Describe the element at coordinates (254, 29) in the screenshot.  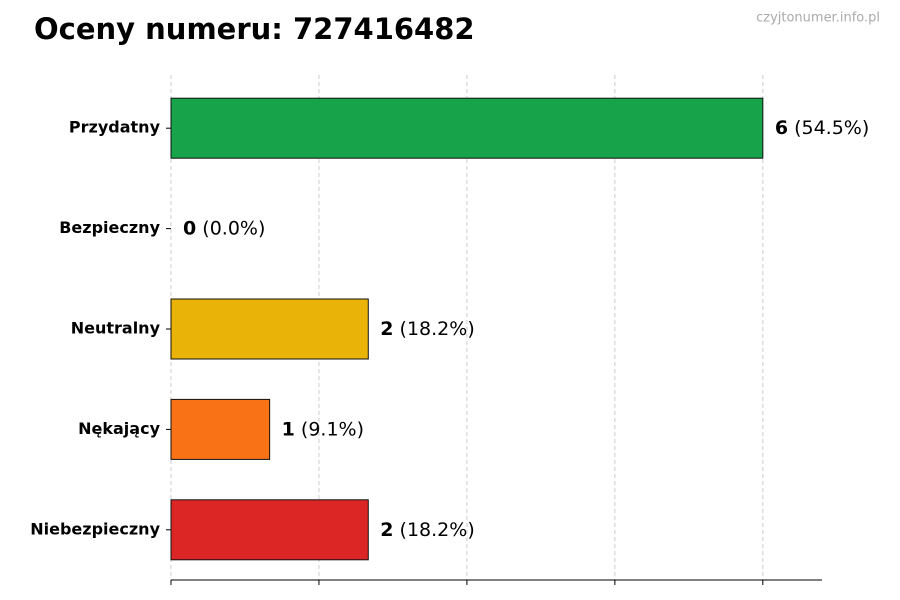
I see `chart-title: Oceny numeru: 727416482` at that location.